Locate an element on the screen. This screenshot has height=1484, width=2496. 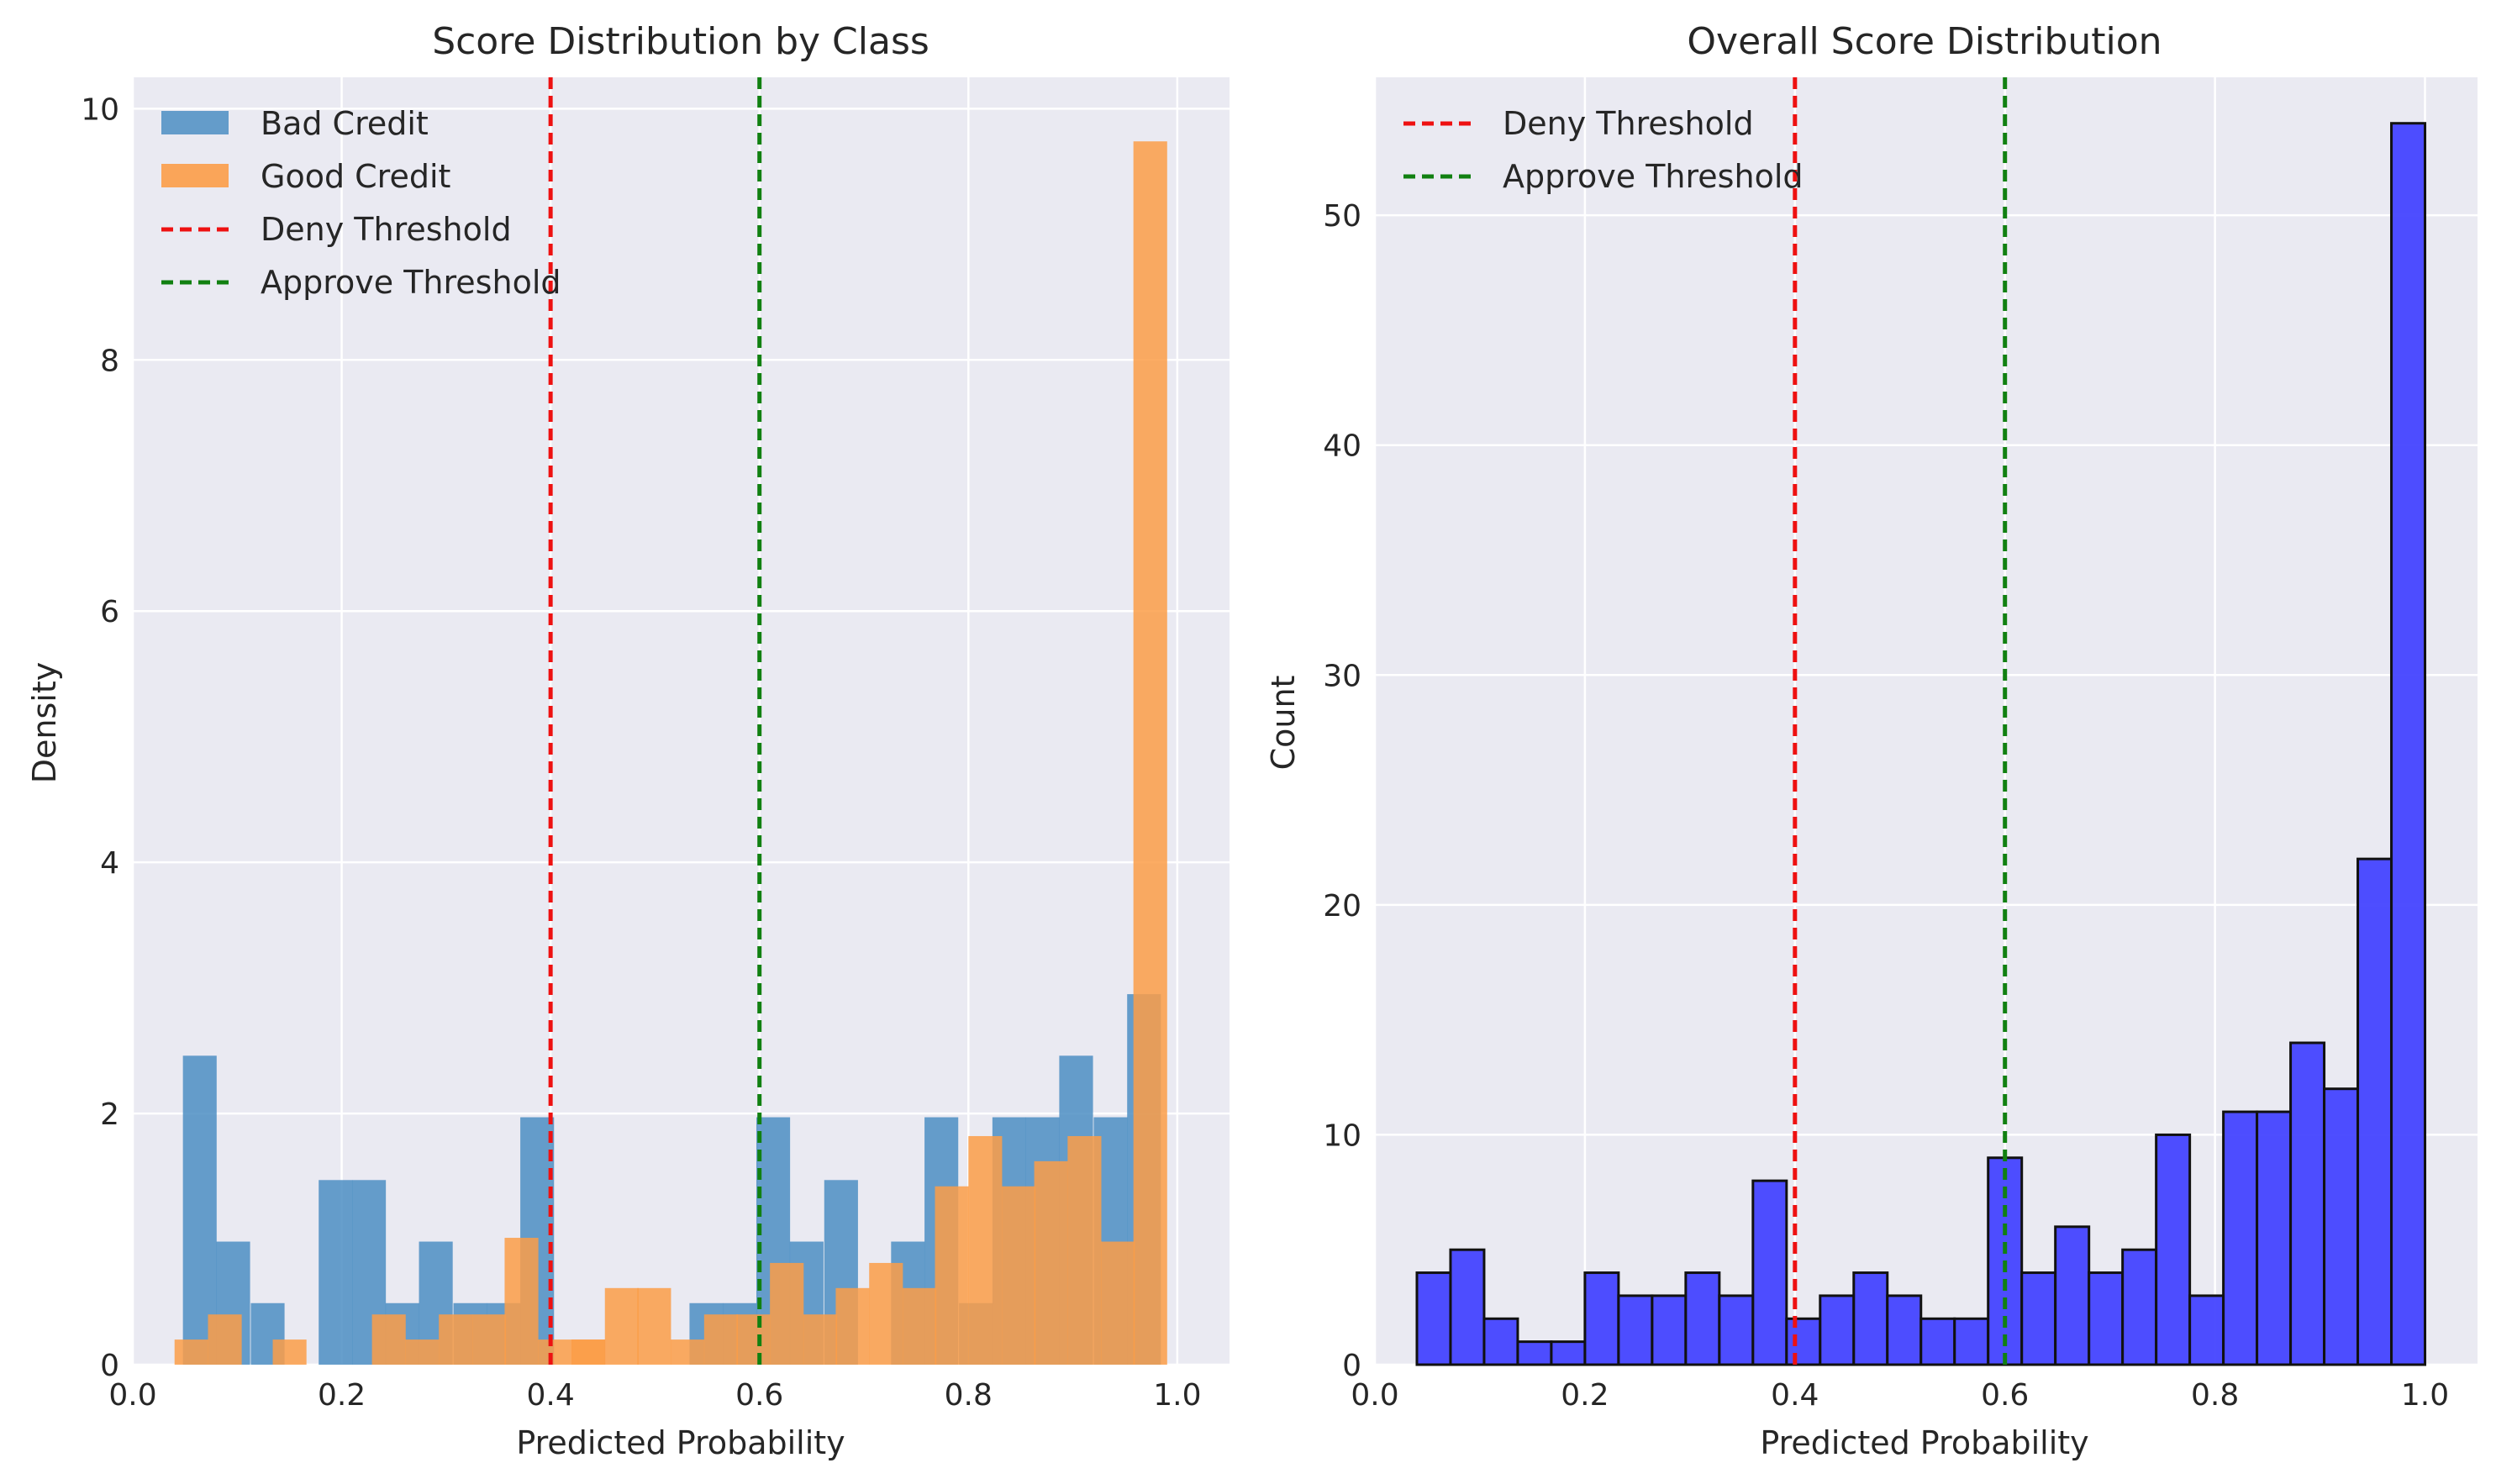
y-tick-label: 40 is located at coordinates (1342, 446).